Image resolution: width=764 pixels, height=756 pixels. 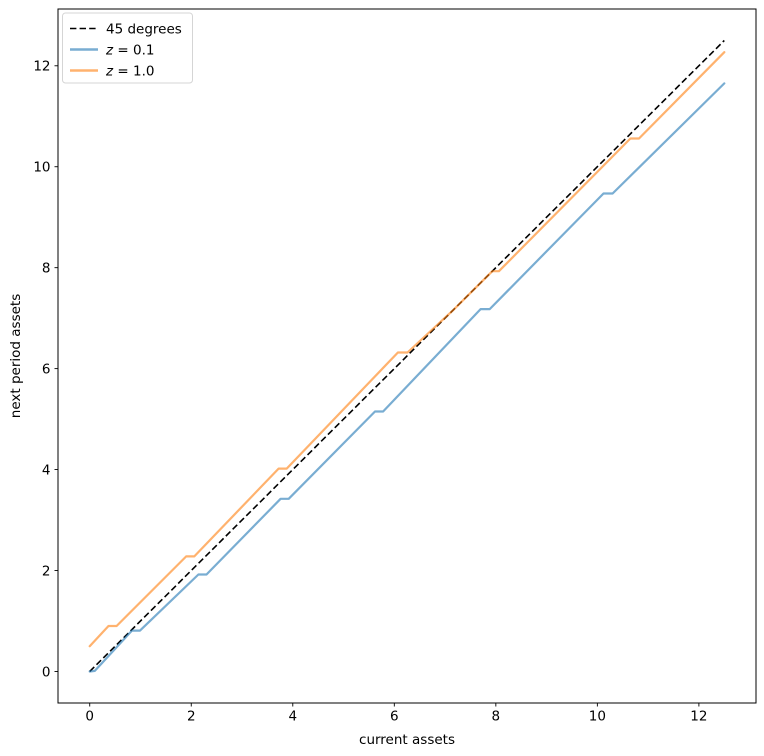 What do you see at coordinates (46, 369) in the screenshot?
I see `y-tick-label: 6` at bounding box center [46, 369].